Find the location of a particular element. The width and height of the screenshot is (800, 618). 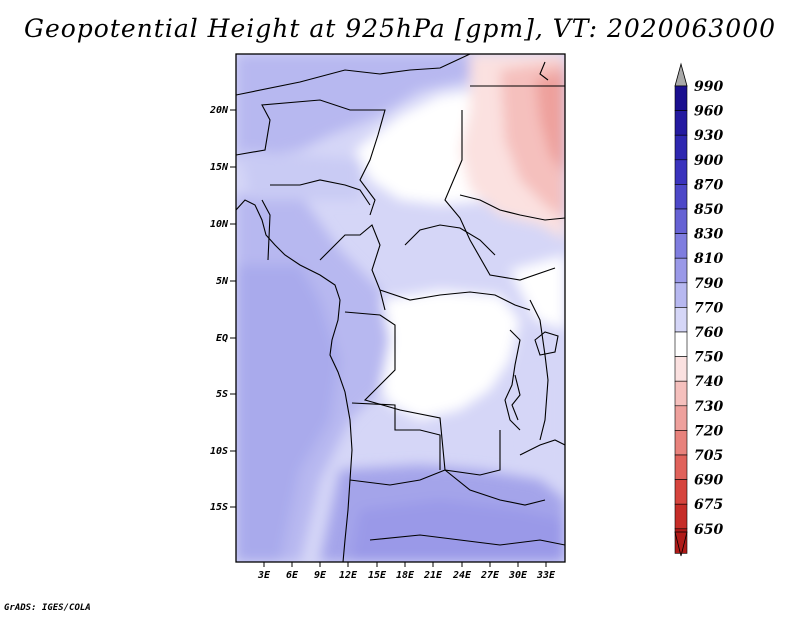

lat-tick-label: 5N is located at coordinates (222, 281).